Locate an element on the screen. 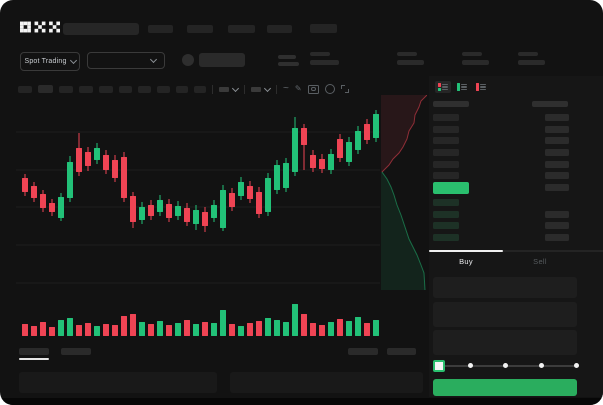  chart-toolbar: ~ ✎ is located at coordinates (183, 89).